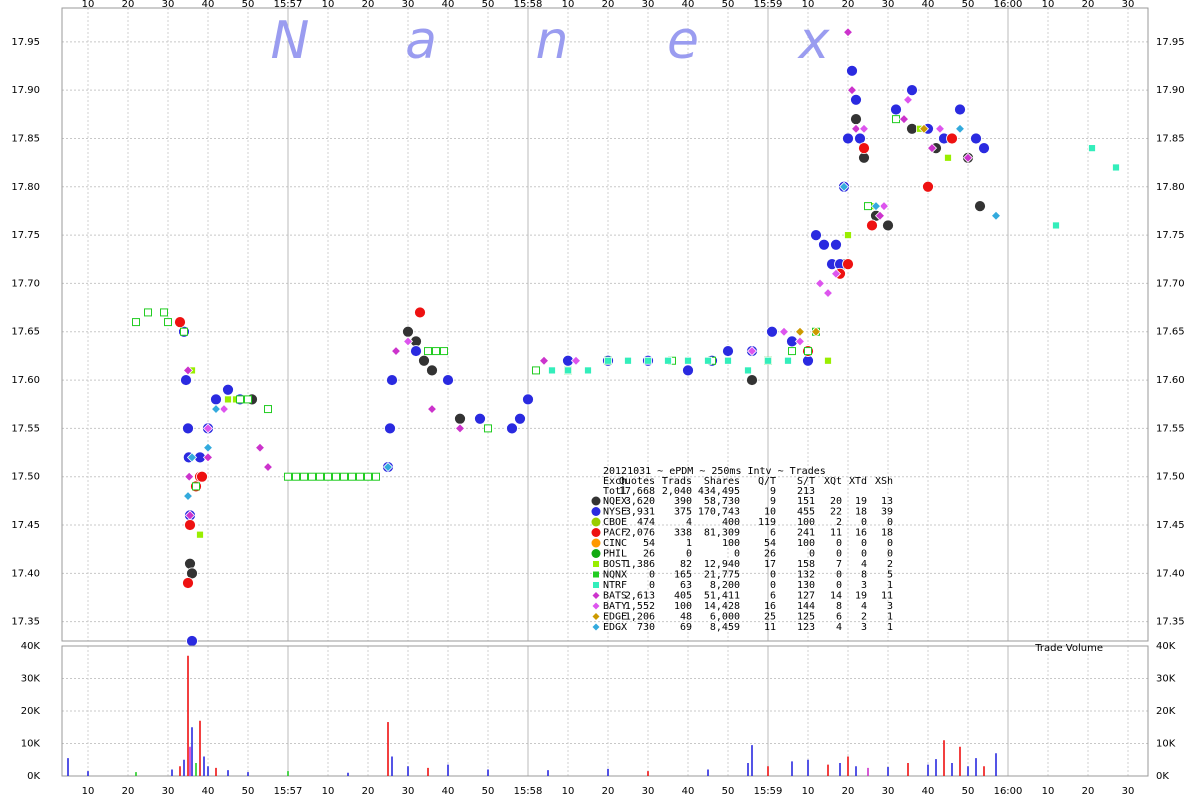 The width and height of the screenshot is (1200, 800). Describe the element at coordinates (768, 5) in the screenshot. I see `x-tick-label: 15:59` at that location.